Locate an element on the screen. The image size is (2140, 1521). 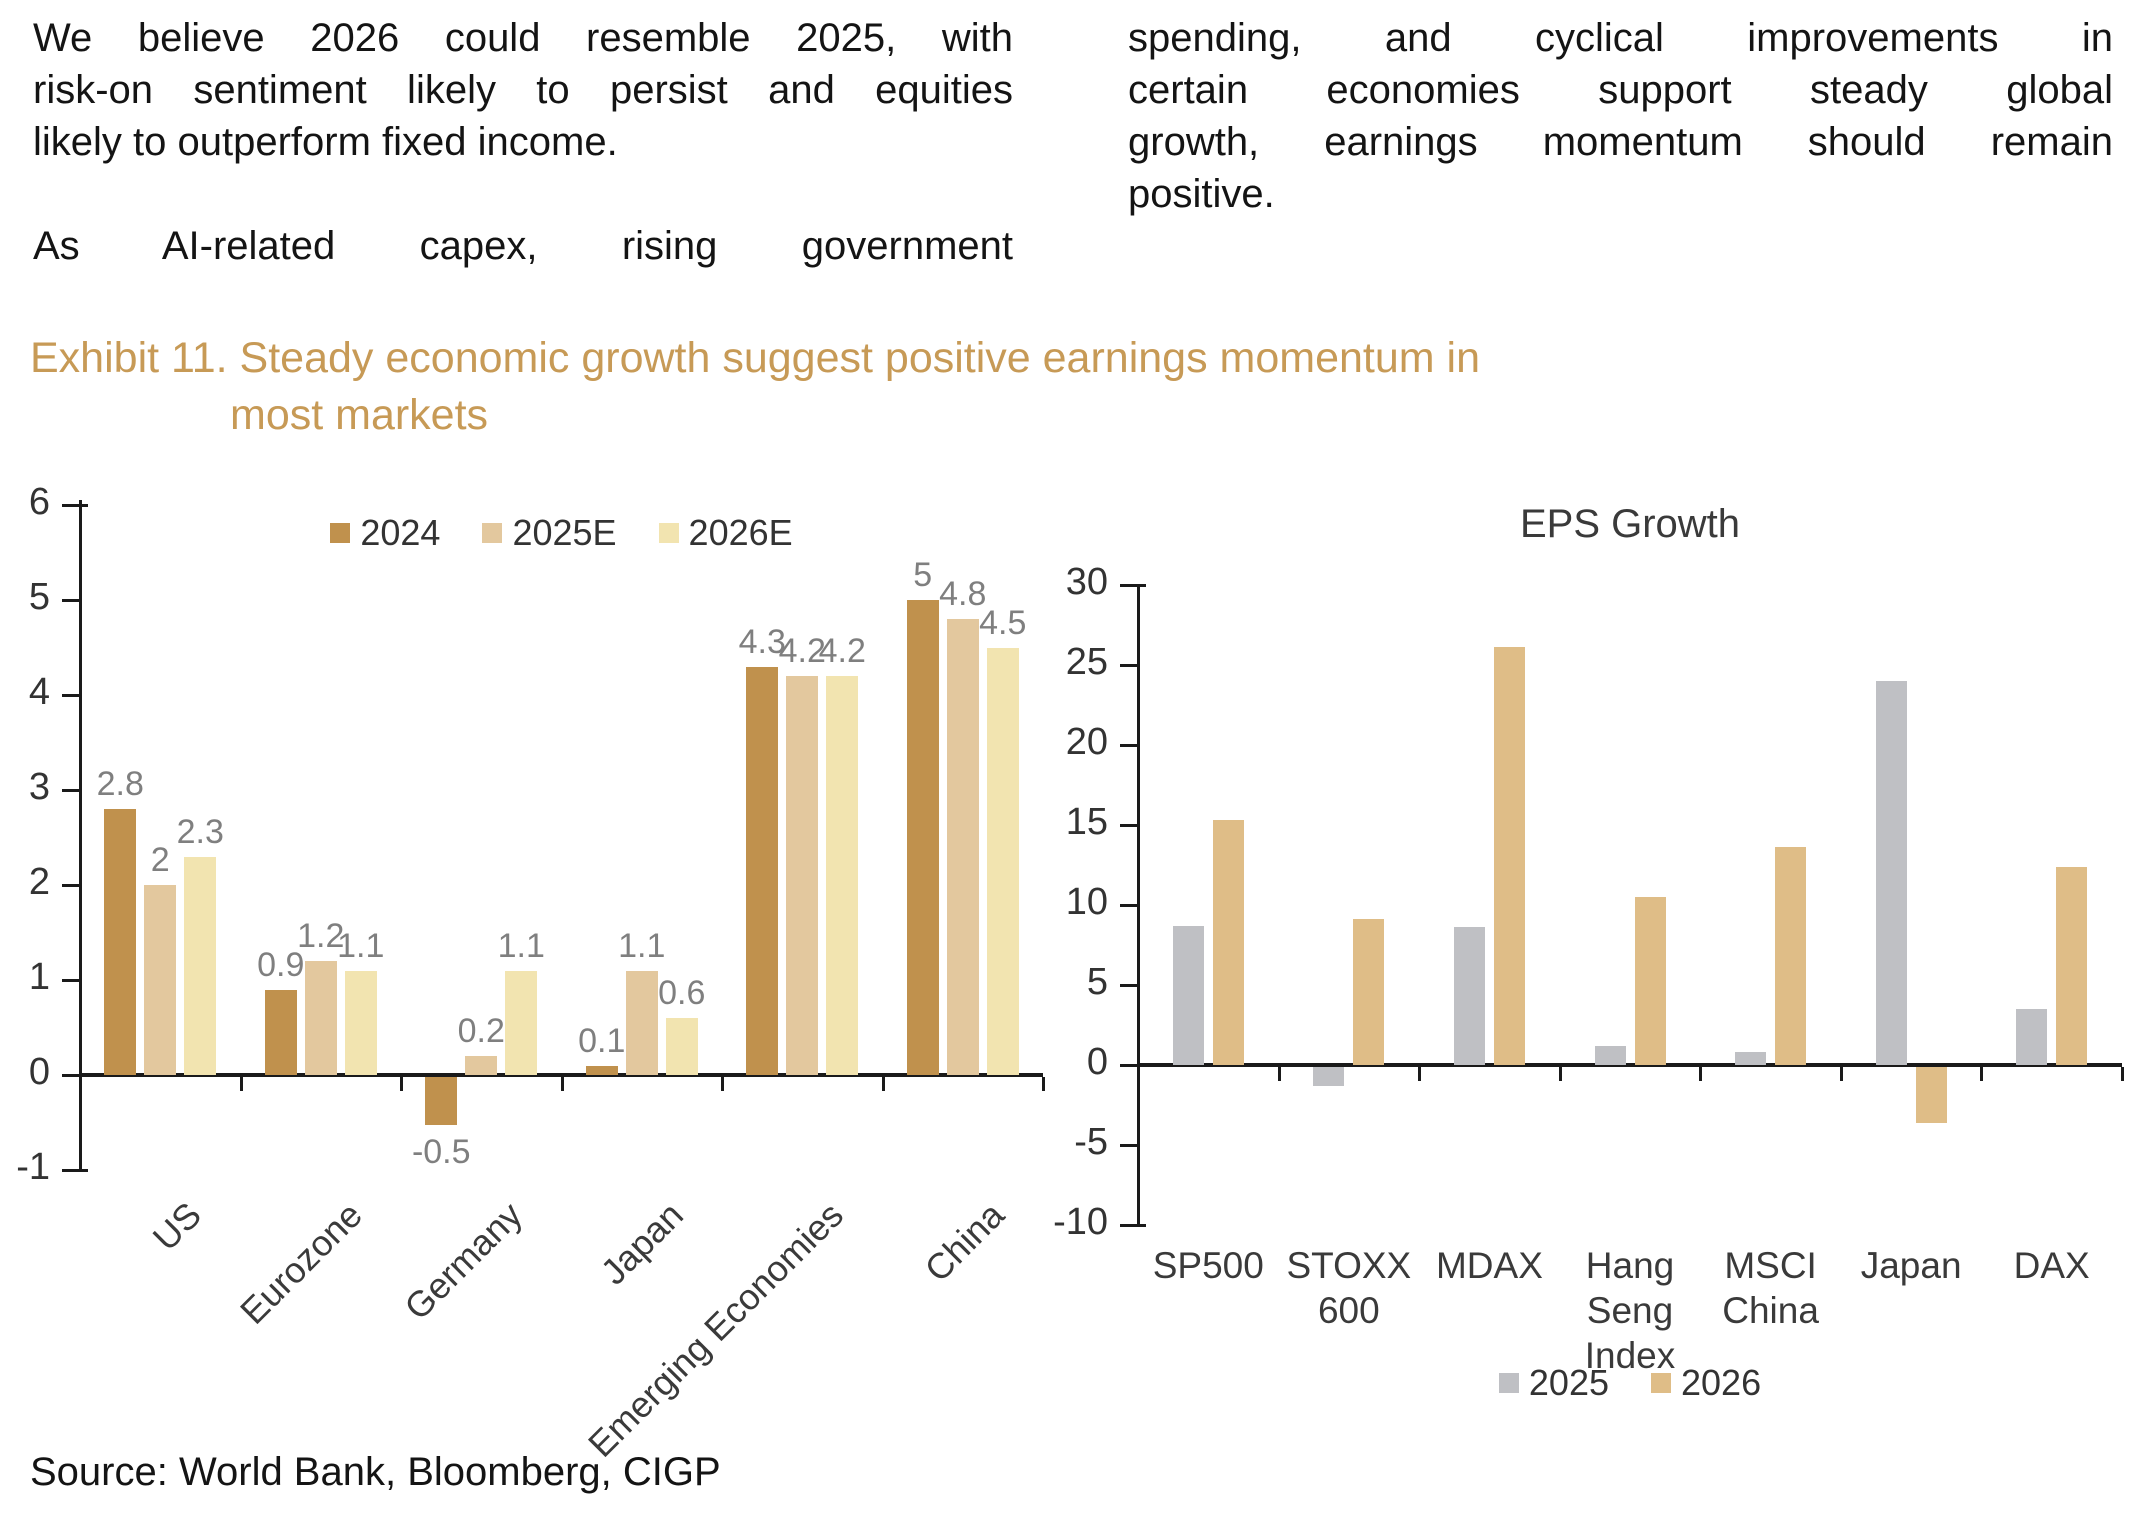
legend: 2024 2025E 2026E is located at coordinates (561, 533).